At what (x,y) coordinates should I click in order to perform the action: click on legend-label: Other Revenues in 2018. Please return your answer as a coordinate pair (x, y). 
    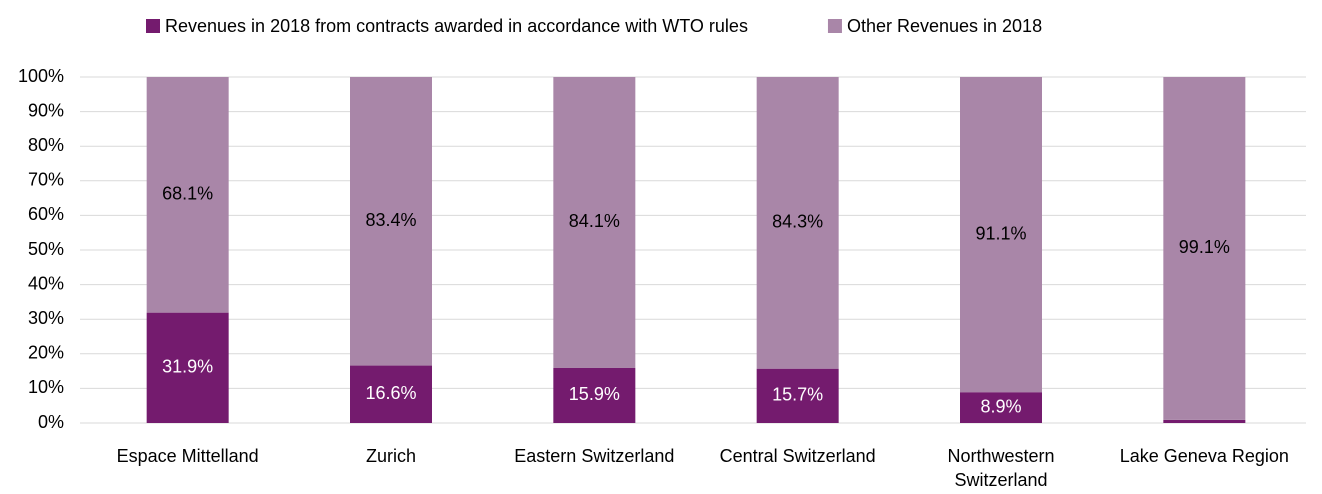
    Looking at the image, I should click on (944, 26).